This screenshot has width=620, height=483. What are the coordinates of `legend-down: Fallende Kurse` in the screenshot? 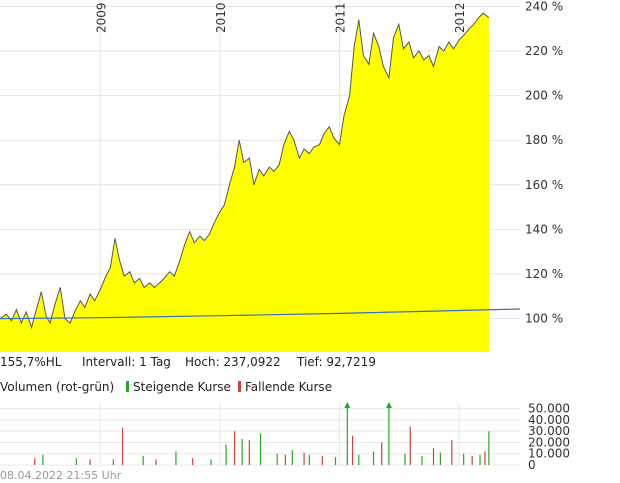 It's located at (285, 387).